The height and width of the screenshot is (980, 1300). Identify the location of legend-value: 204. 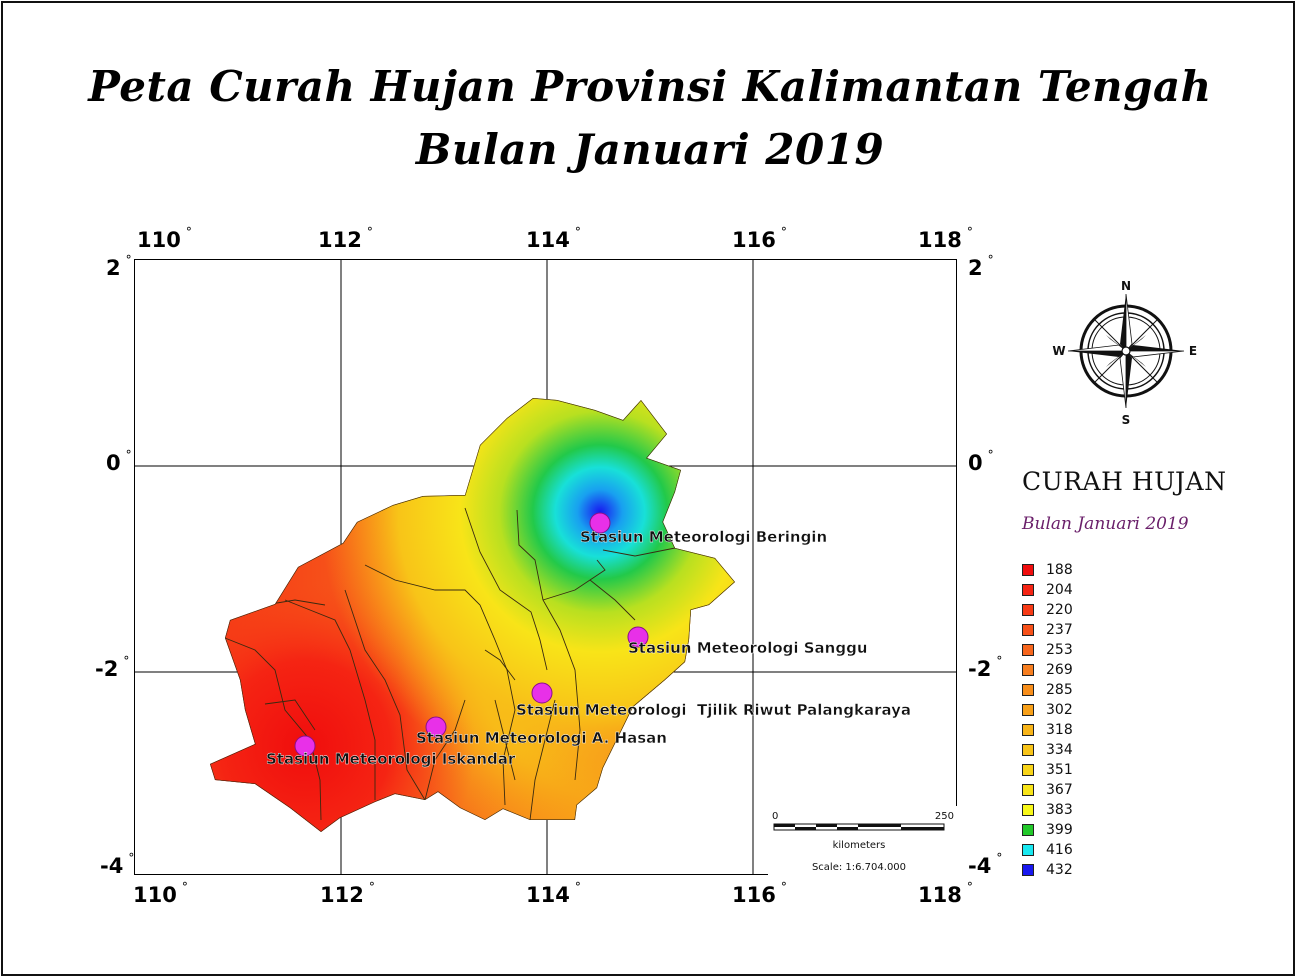
(1059, 590).